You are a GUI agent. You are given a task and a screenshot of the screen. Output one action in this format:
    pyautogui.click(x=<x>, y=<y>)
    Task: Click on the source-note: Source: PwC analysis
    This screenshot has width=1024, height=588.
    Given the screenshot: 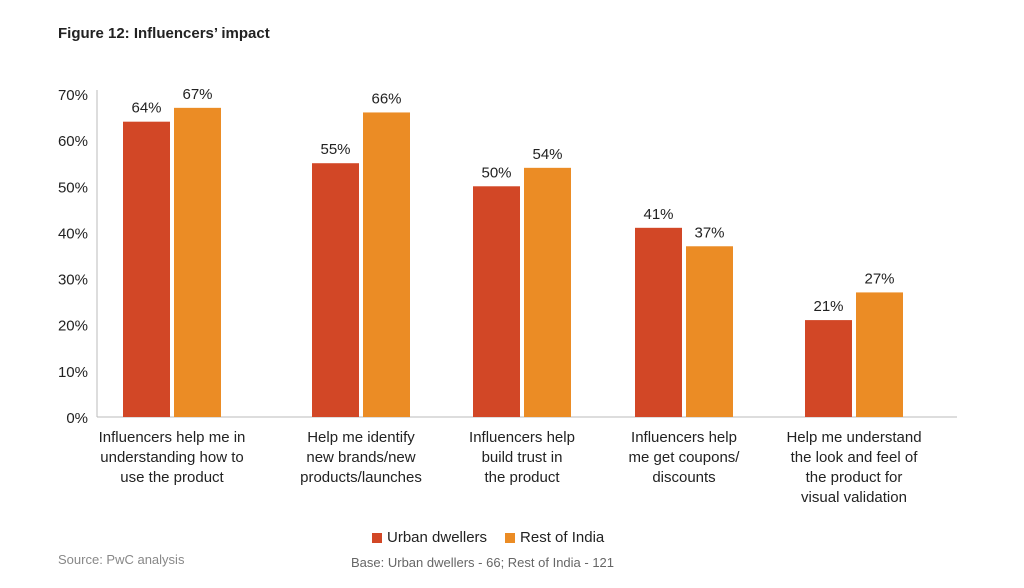 What is the action you would take?
    pyautogui.click(x=121, y=559)
    